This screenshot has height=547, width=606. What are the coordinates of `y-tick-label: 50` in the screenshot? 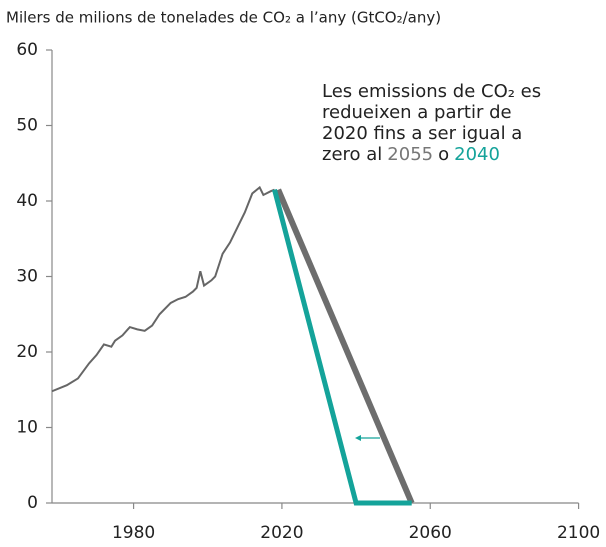 It's located at (27, 126).